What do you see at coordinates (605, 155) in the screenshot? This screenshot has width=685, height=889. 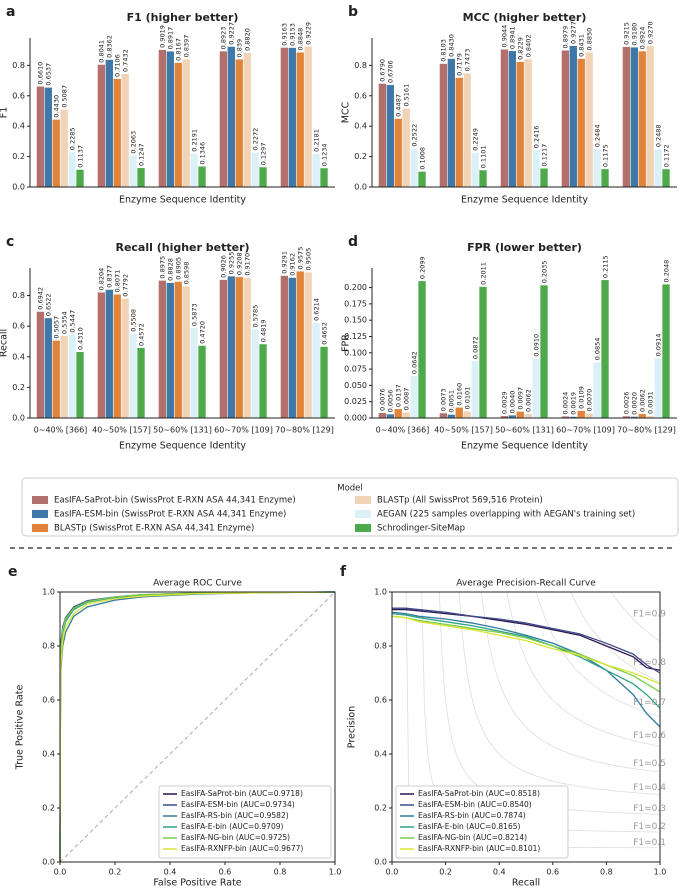 I see `value-label: 0.1175` at bounding box center [605, 155].